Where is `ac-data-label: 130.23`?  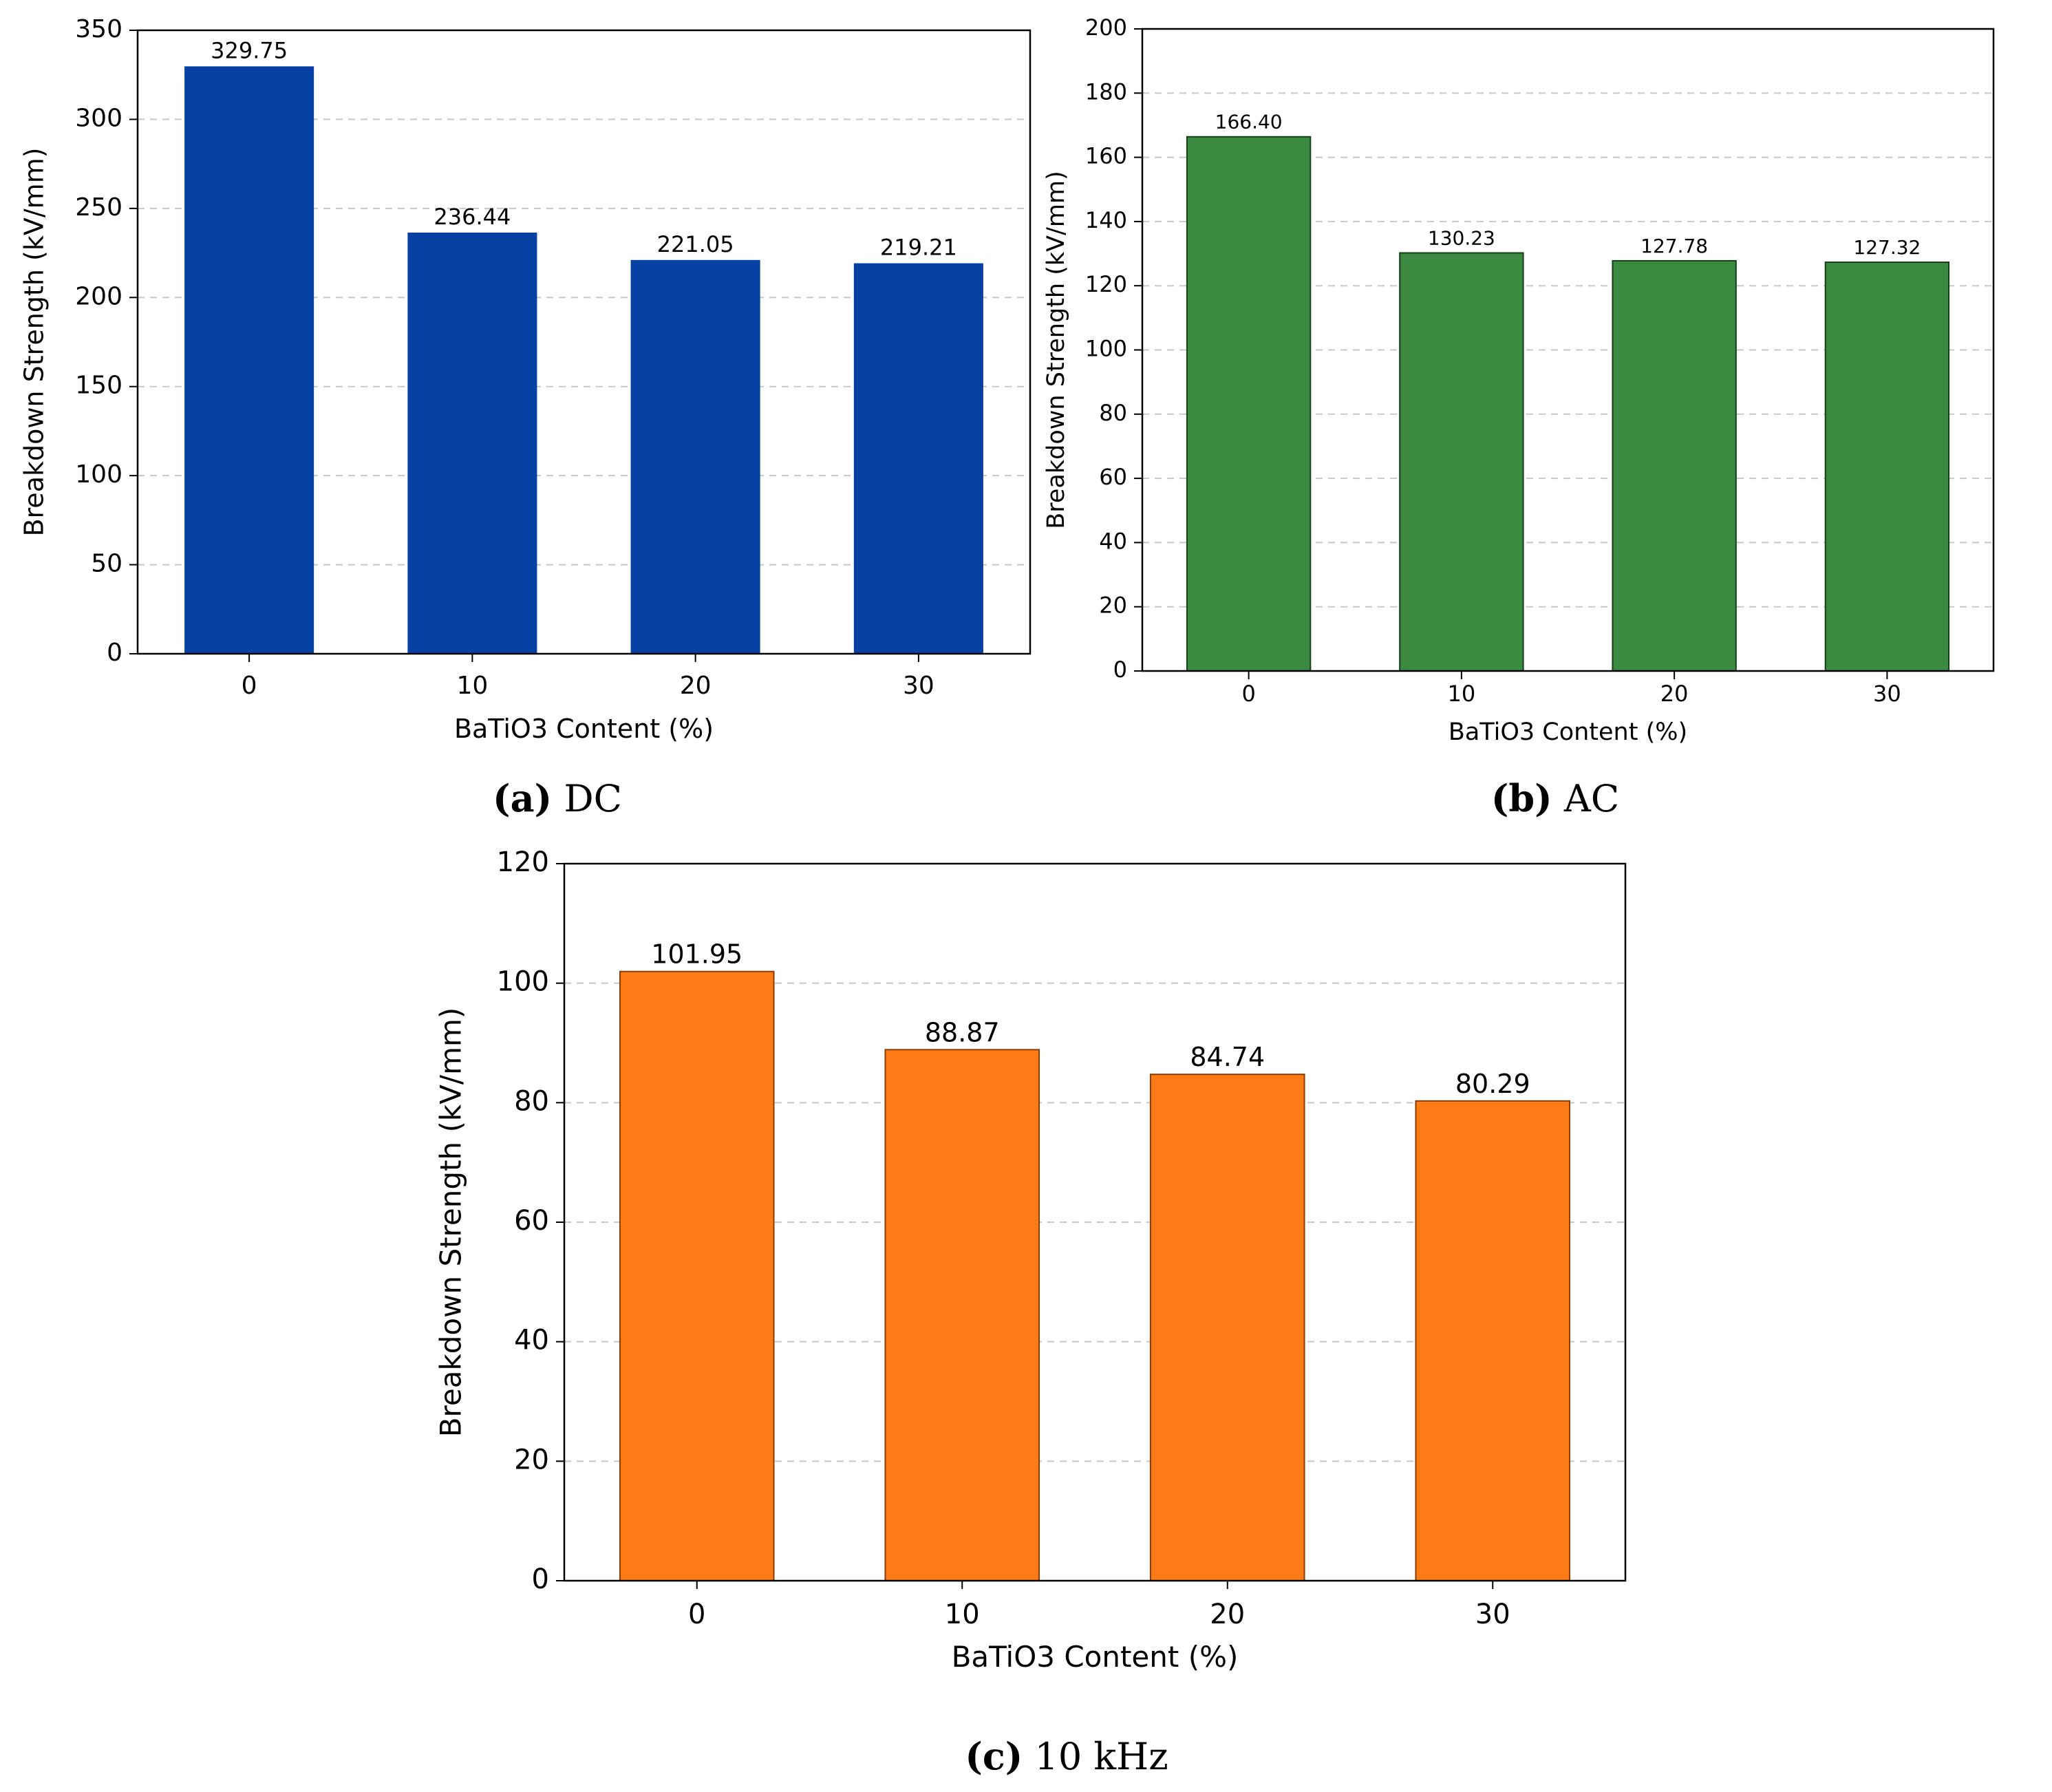
ac-data-label: 130.23 is located at coordinates (1461, 238).